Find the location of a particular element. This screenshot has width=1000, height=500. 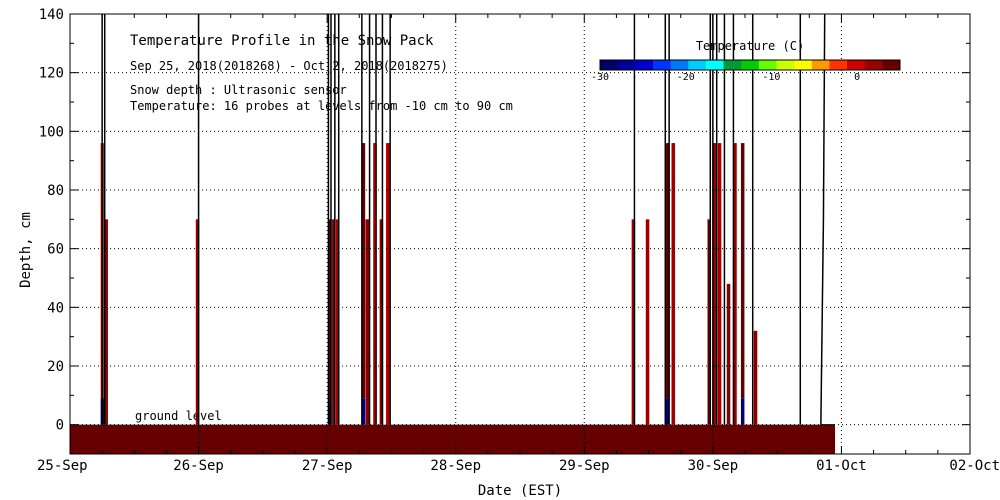

y-axis-label: Depth, cm is located at coordinates (26, 250).